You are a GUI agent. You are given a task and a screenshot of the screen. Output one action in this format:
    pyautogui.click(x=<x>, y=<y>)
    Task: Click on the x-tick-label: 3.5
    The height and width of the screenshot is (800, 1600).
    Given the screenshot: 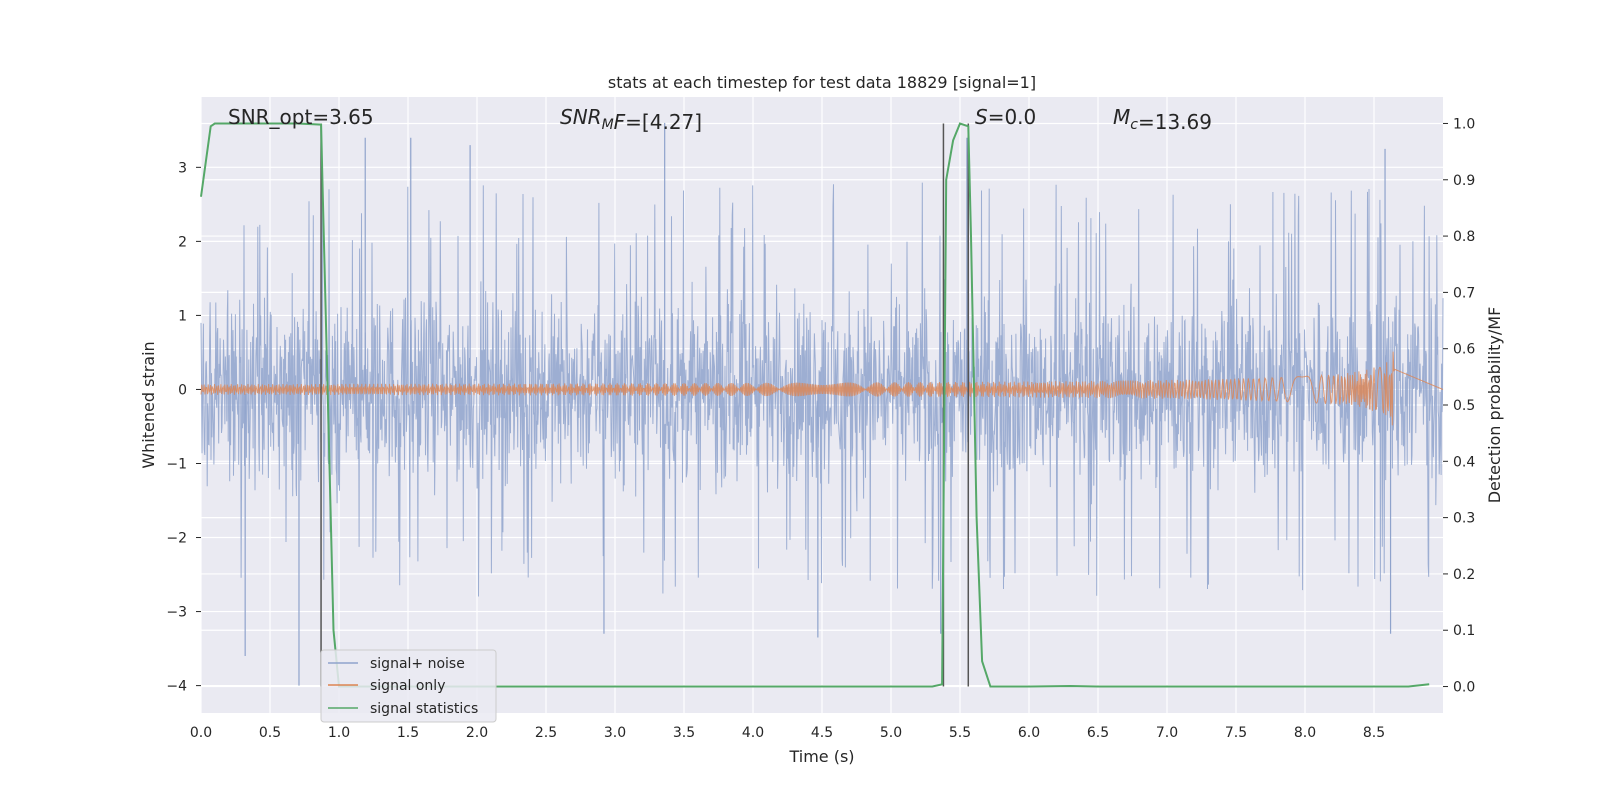 What is the action you would take?
    pyautogui.click(x=684, y=733)
    